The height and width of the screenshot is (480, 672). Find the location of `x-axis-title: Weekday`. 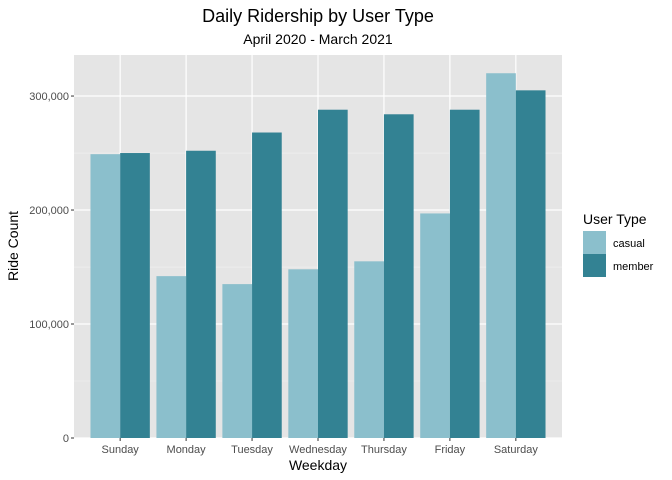

x-axis-title: Weekday is located at coordinates (318, 465).